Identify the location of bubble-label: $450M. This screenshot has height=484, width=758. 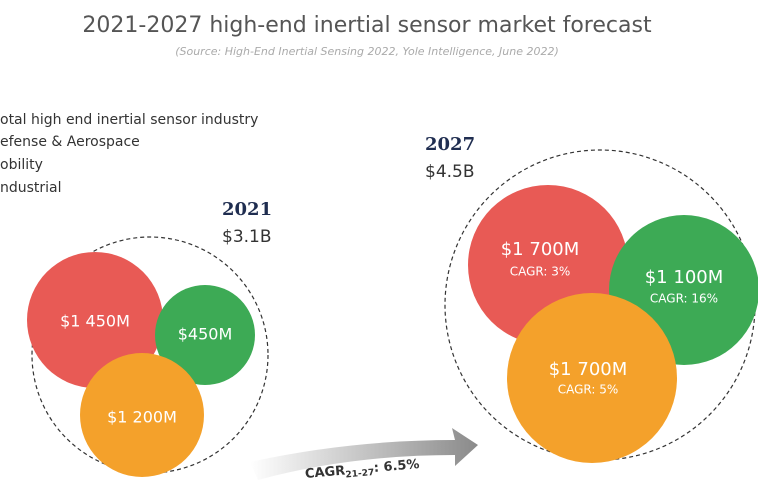
(205, 334).